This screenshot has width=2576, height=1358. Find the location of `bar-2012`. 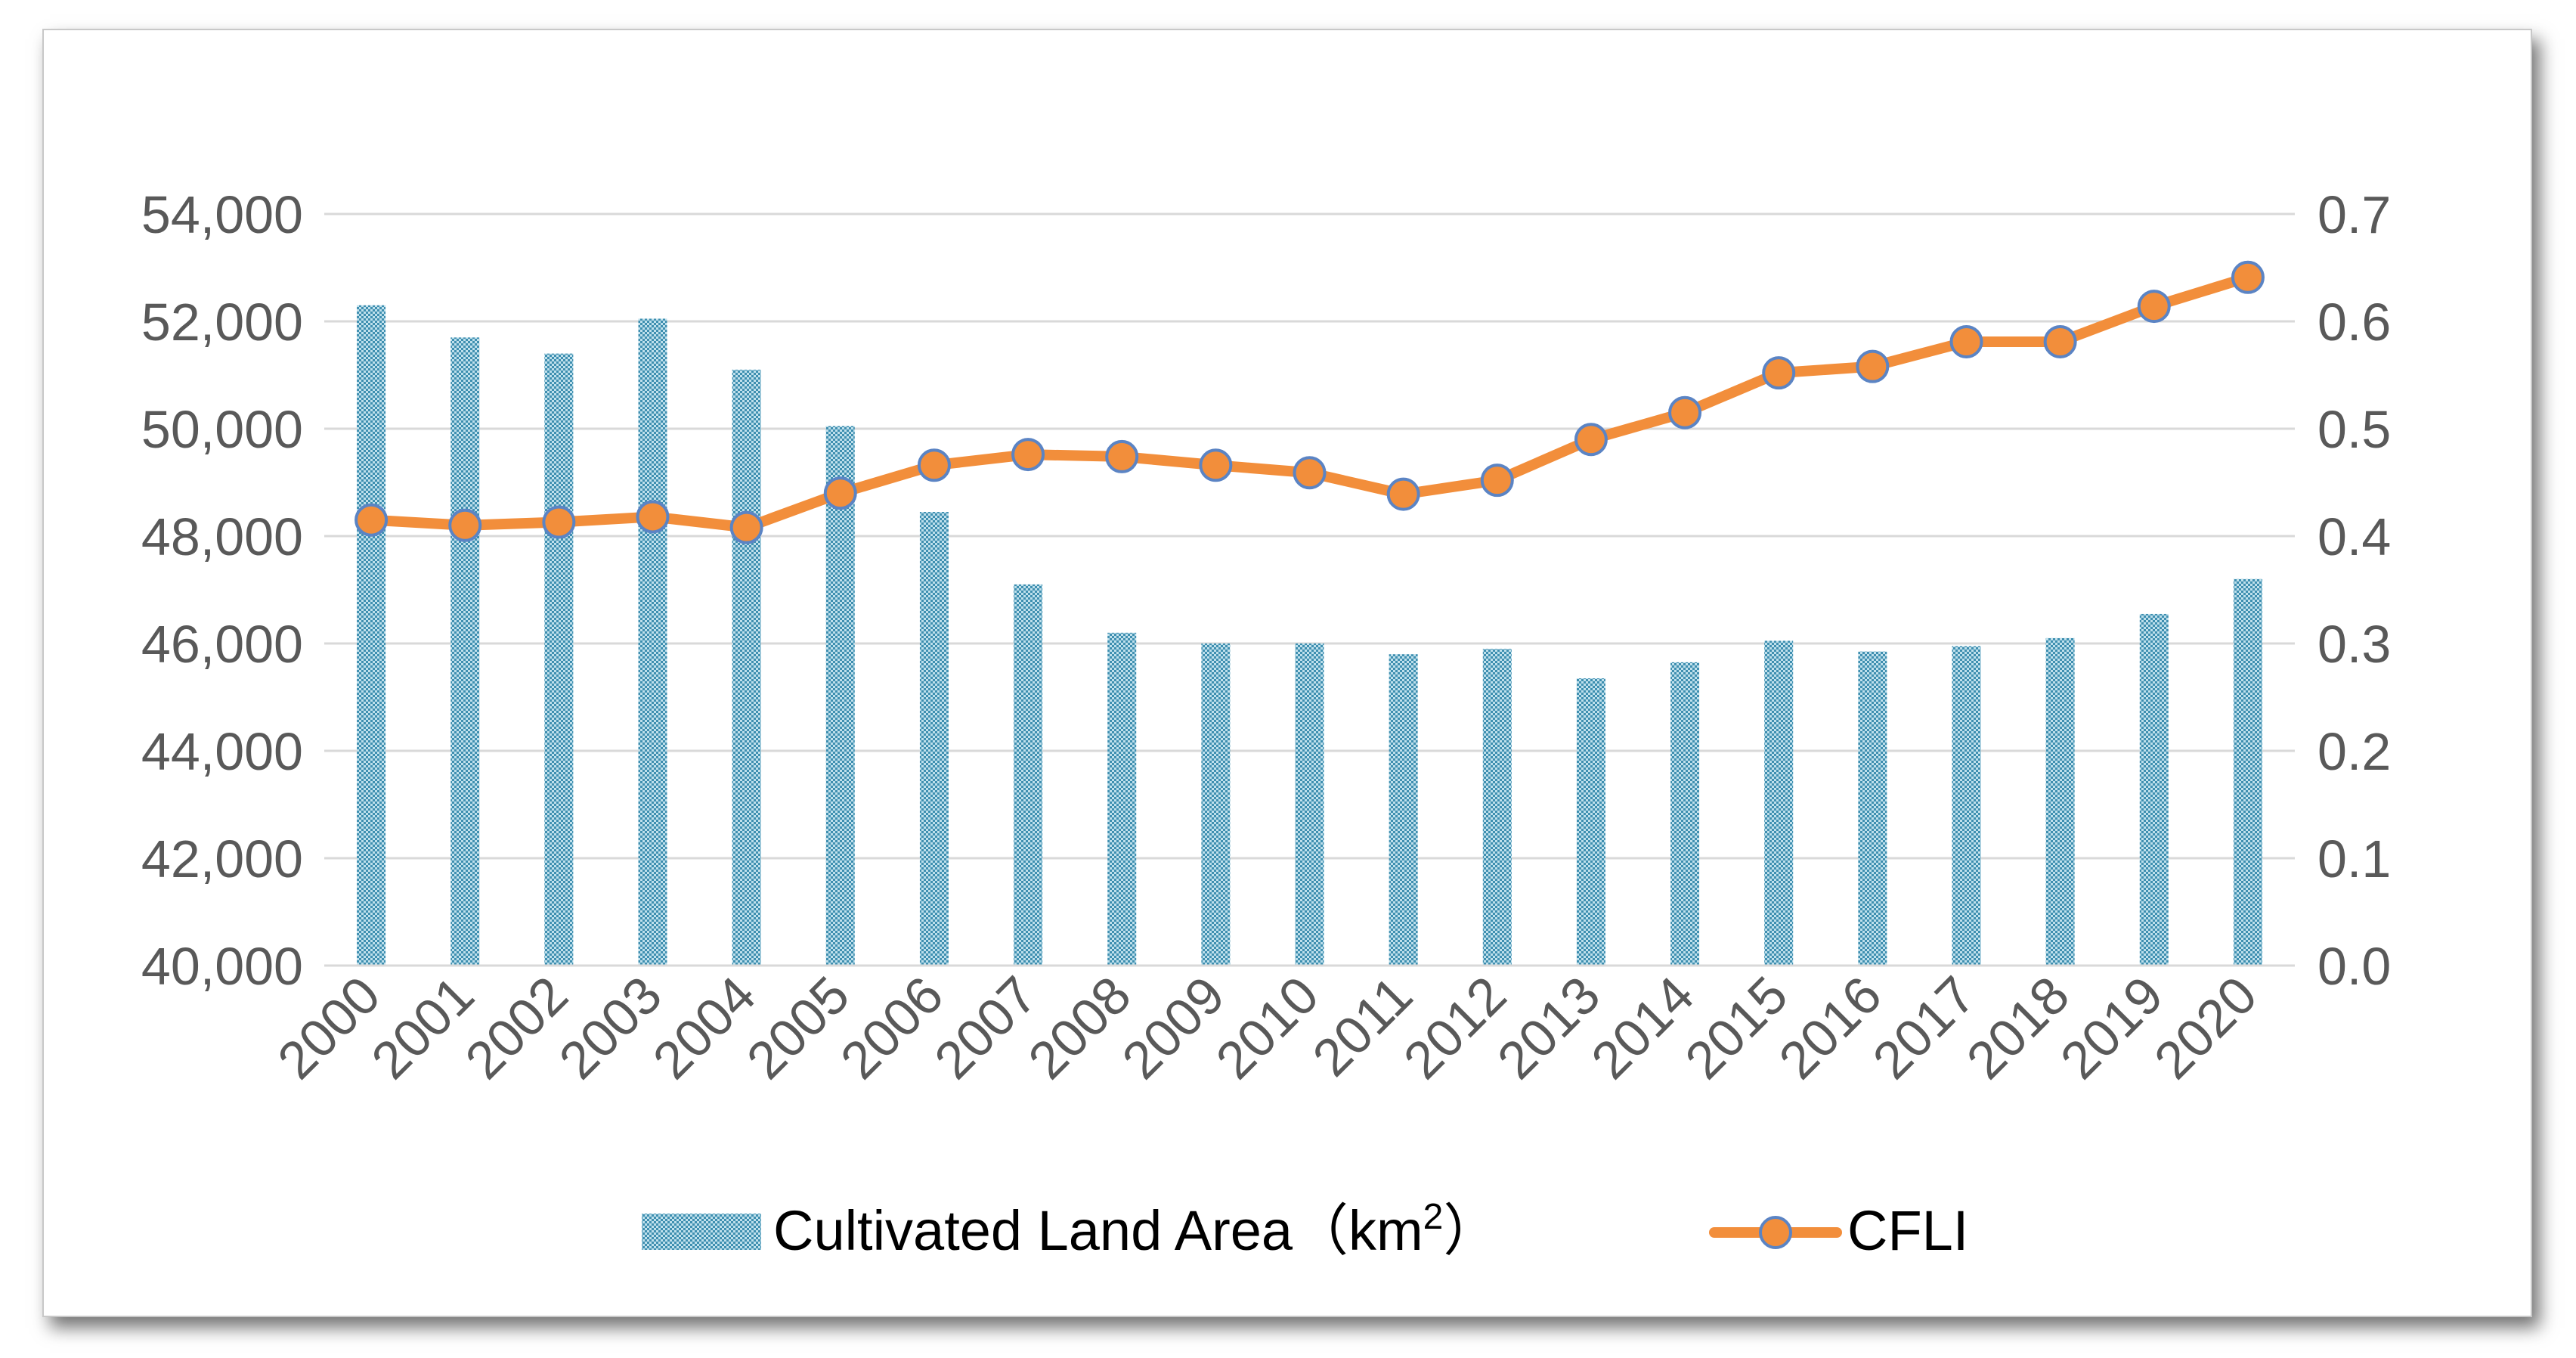

bar-2012 is located at coordinates (1497, 807).